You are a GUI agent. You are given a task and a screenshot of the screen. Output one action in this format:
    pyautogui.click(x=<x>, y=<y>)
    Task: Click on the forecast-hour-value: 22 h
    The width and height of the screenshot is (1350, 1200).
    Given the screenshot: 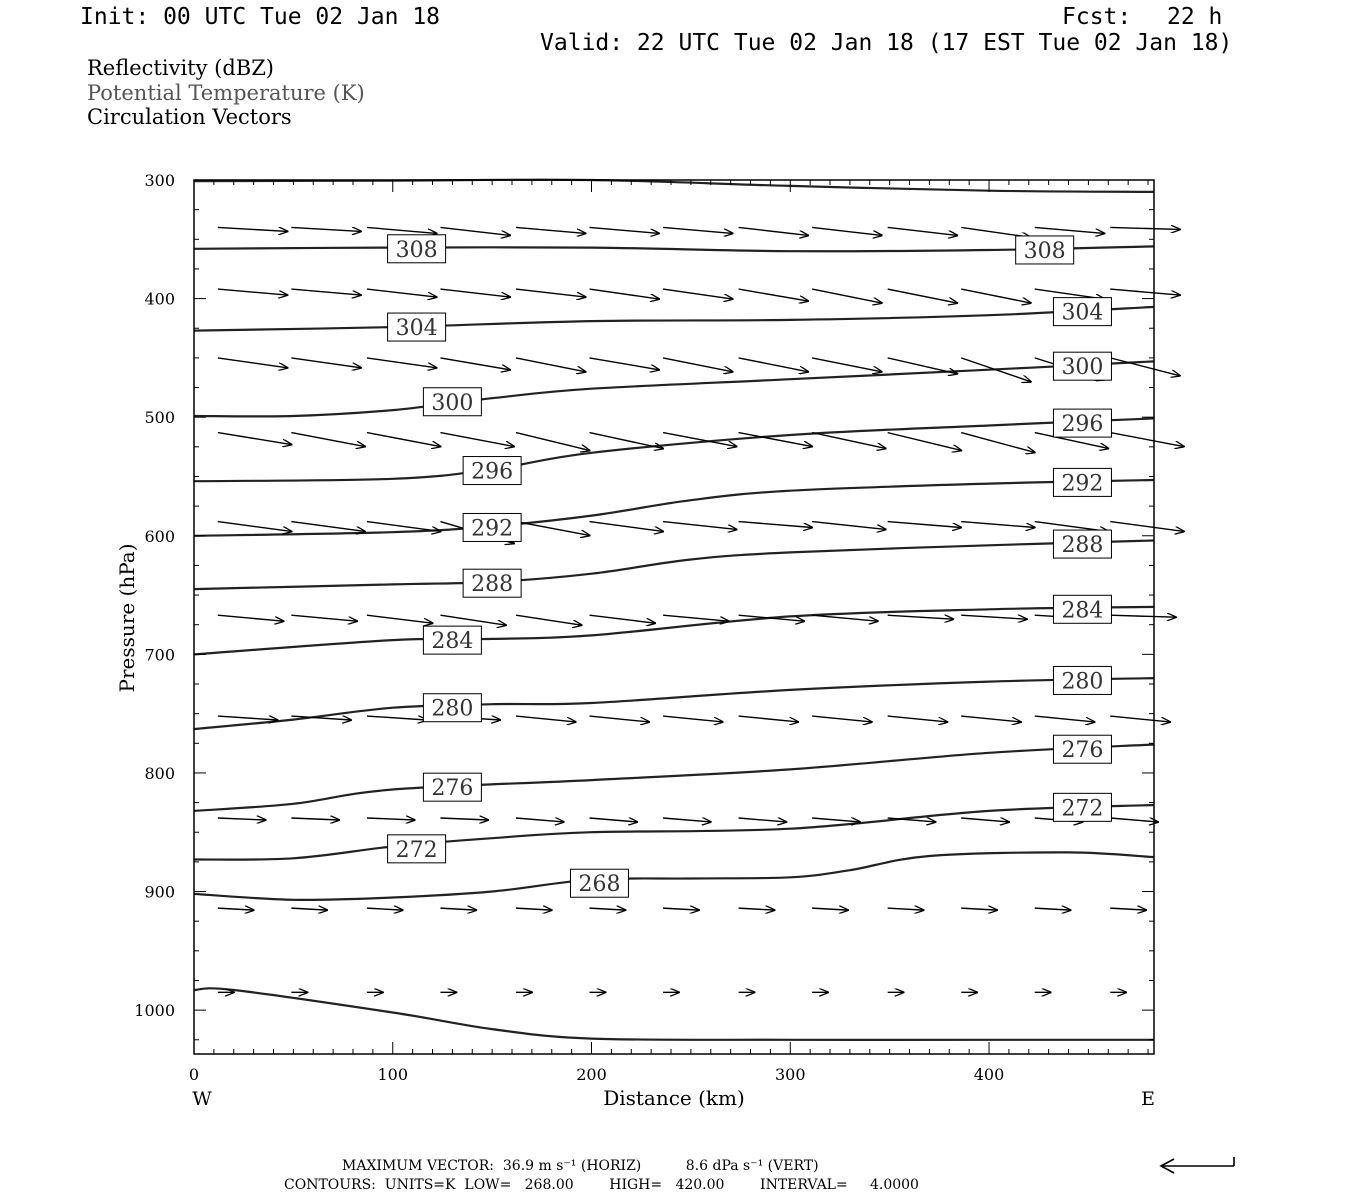 What is the action you would take?
    pyautogui.click(x=1195, y=17)
    